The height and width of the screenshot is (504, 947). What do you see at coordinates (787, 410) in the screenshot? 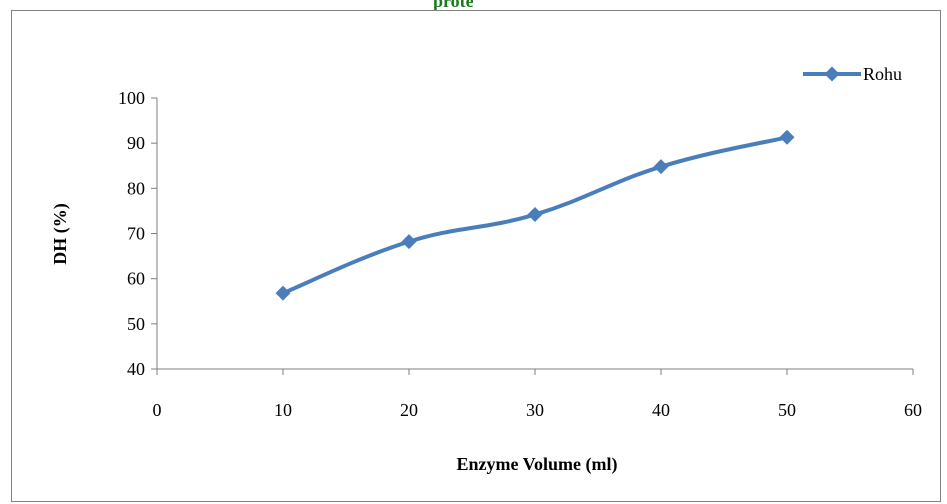
I see `x-tick-label: 50` at bounding box center [787, 410].